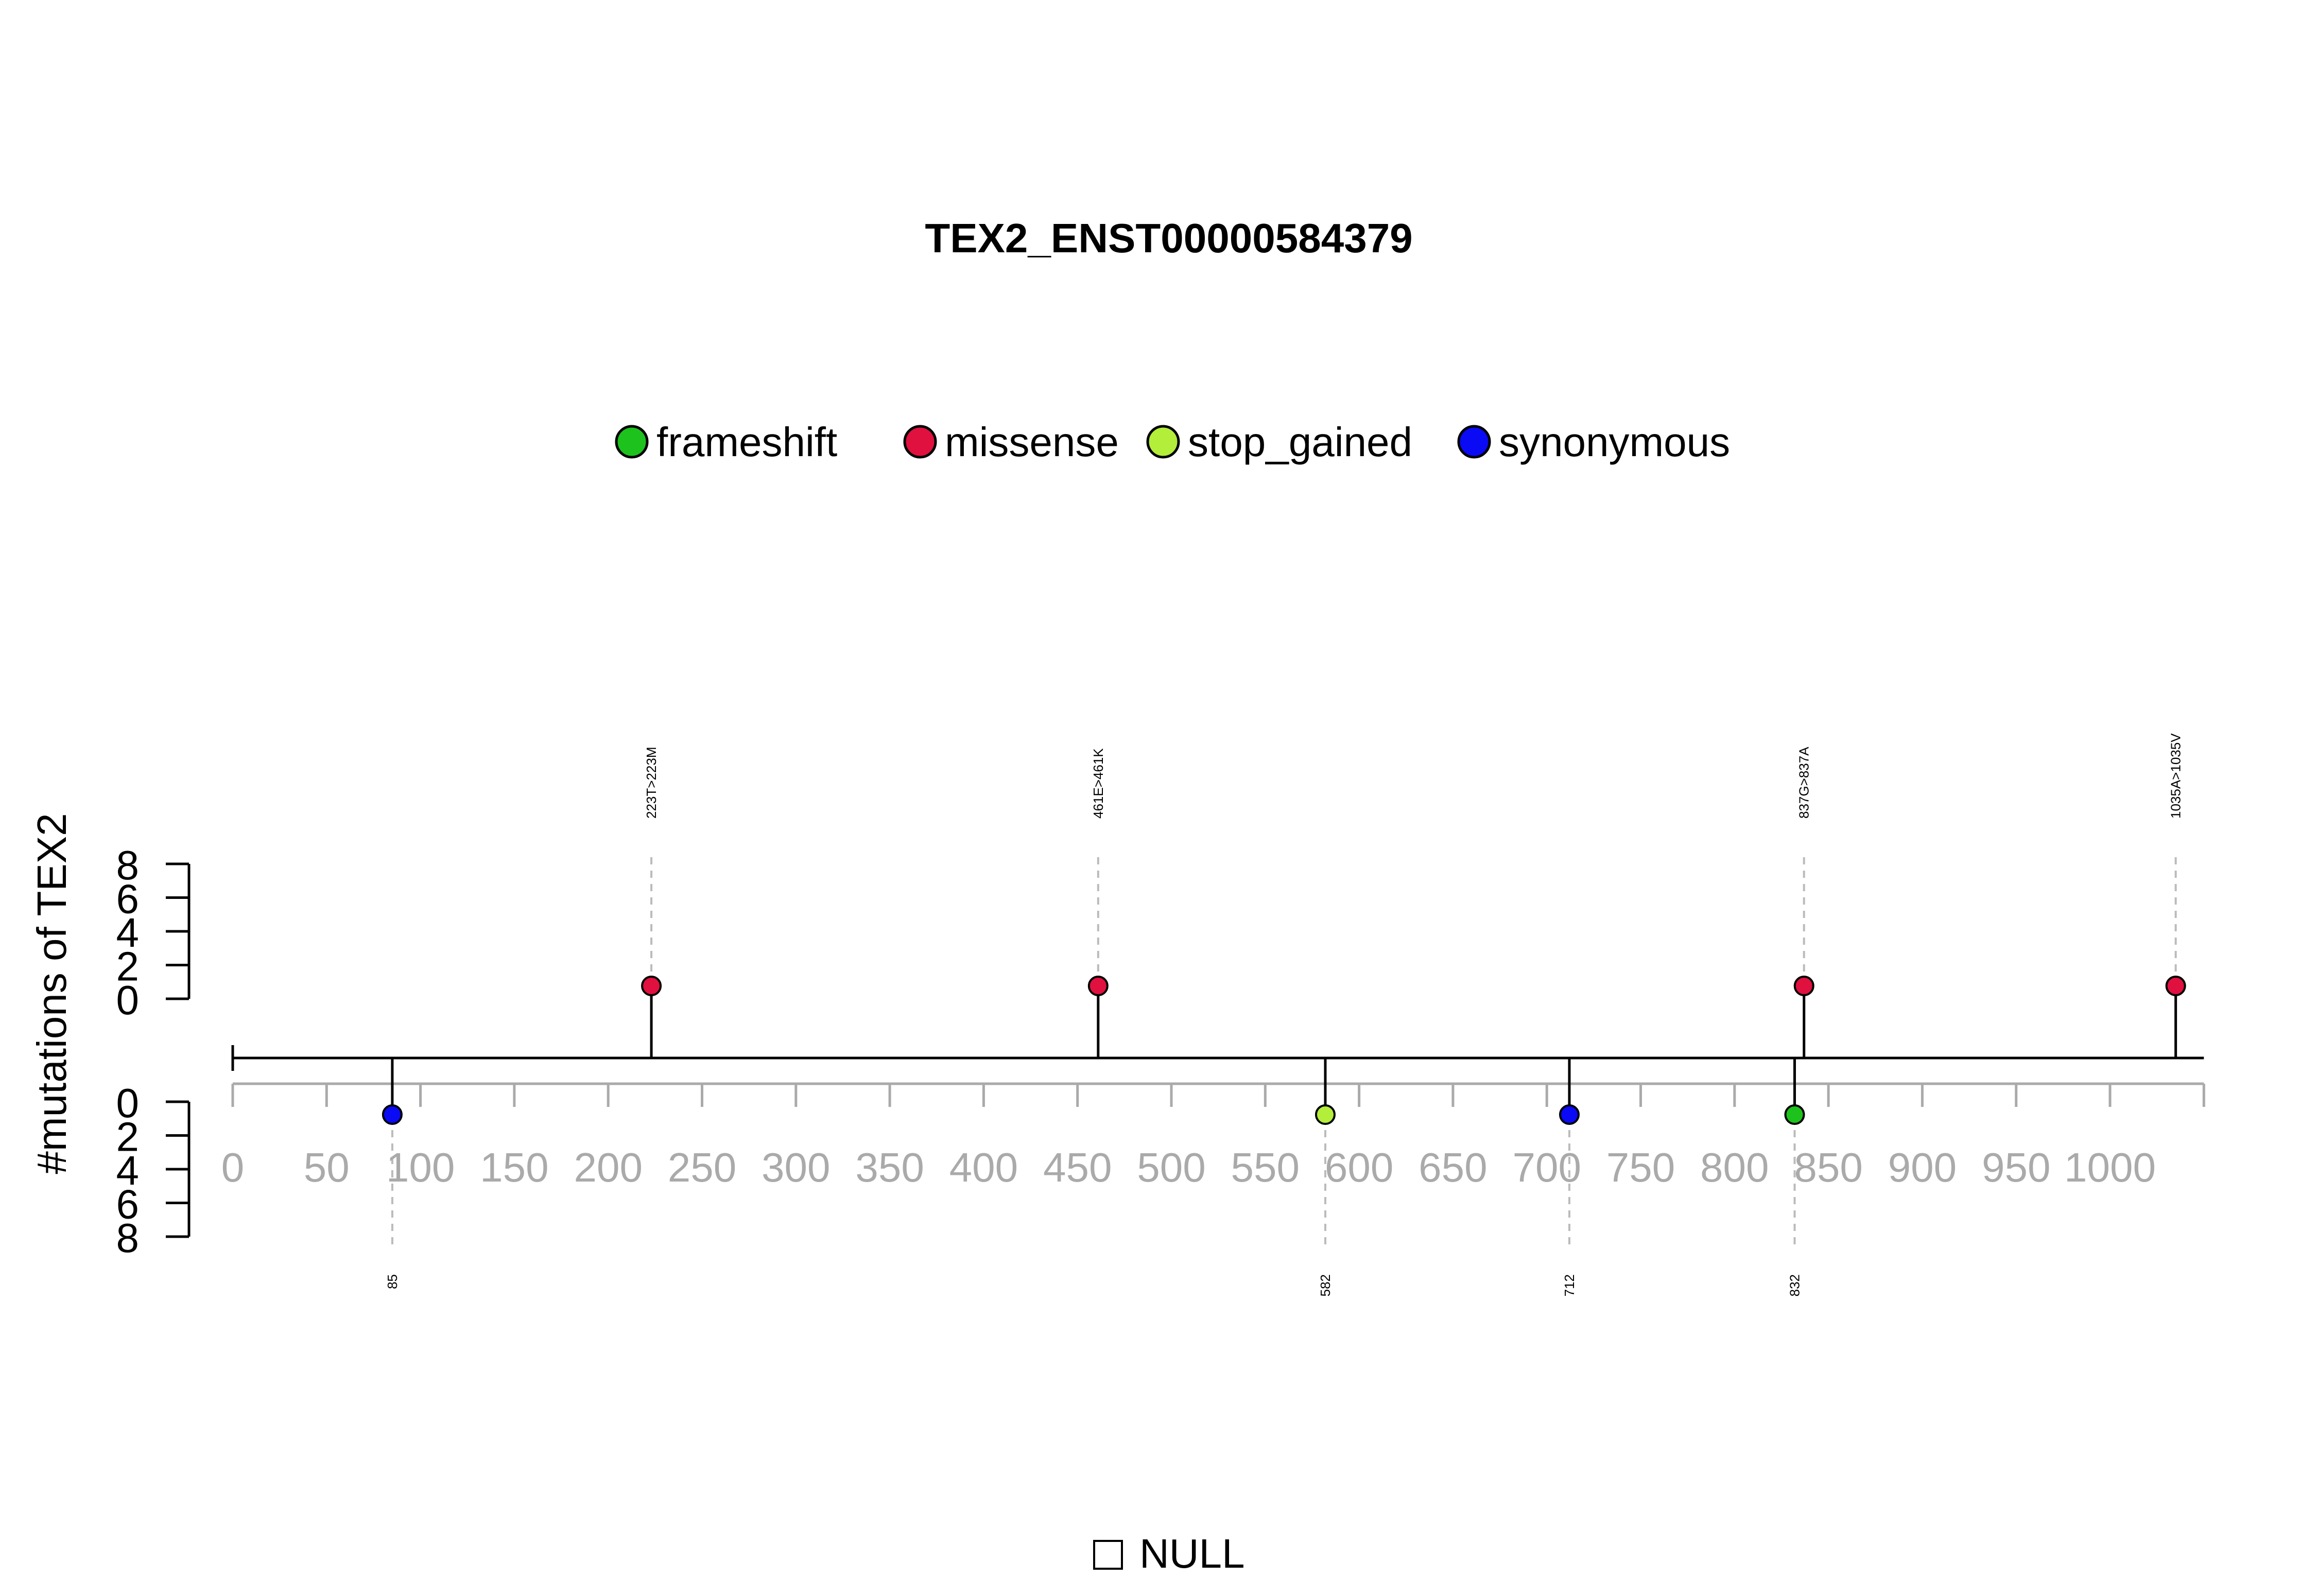  What do you see at coordinates (128, 967) in the screenshot?
I see `y-tick-label-top: 2` at bounding box center [128, 967].